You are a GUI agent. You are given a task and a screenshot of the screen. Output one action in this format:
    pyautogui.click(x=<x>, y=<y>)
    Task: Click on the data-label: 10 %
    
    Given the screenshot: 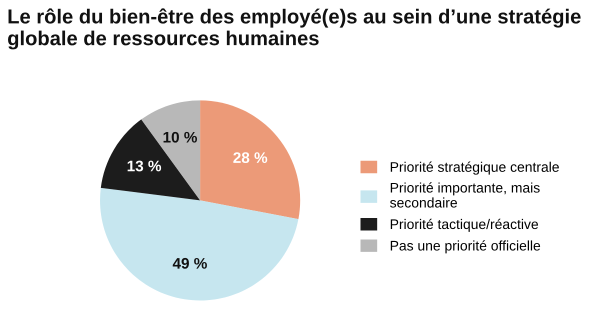 What is the action you would take?
    pyautogui.click(x=181, y=137)
    